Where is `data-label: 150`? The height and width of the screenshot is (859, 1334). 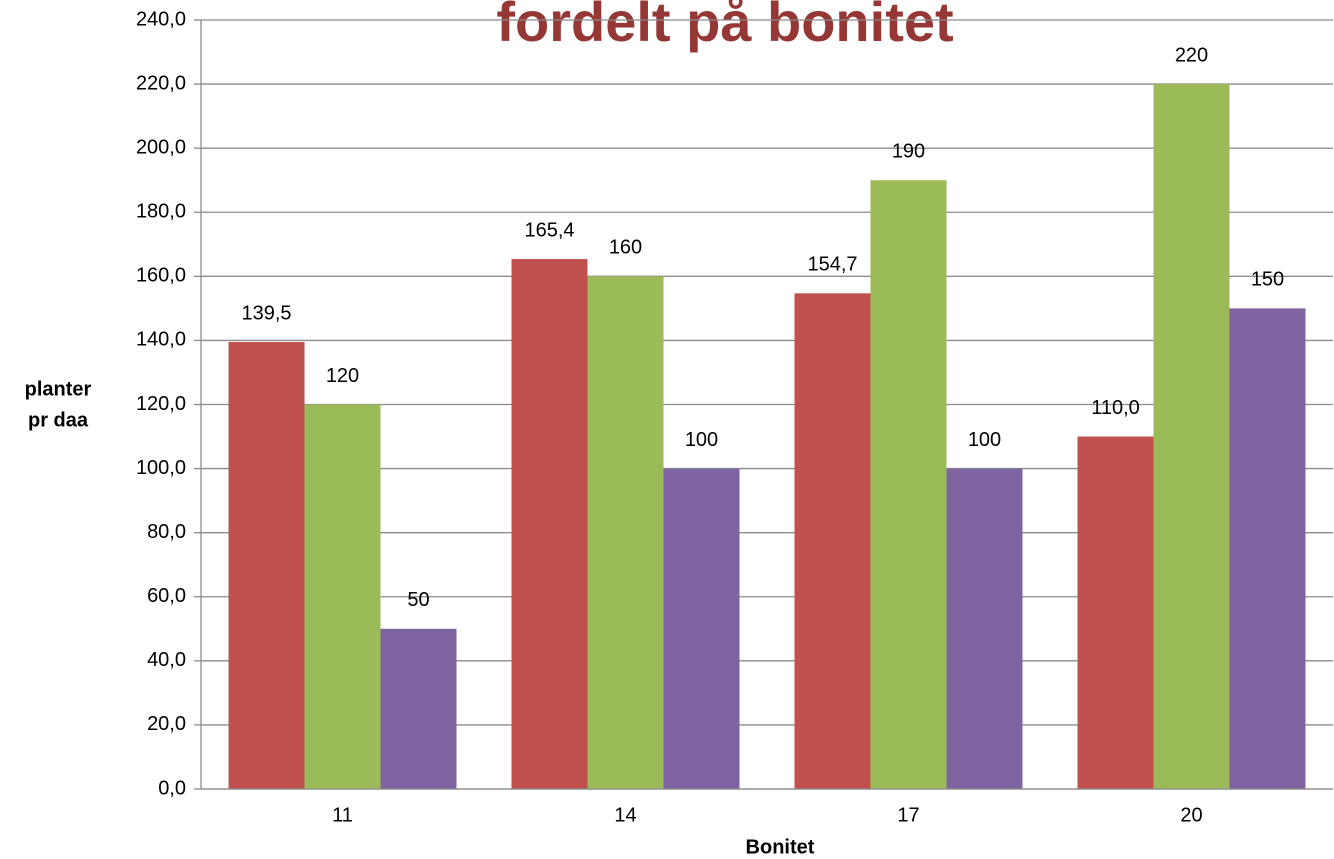
data-label: 150 is located at coordinates (1267, 280).